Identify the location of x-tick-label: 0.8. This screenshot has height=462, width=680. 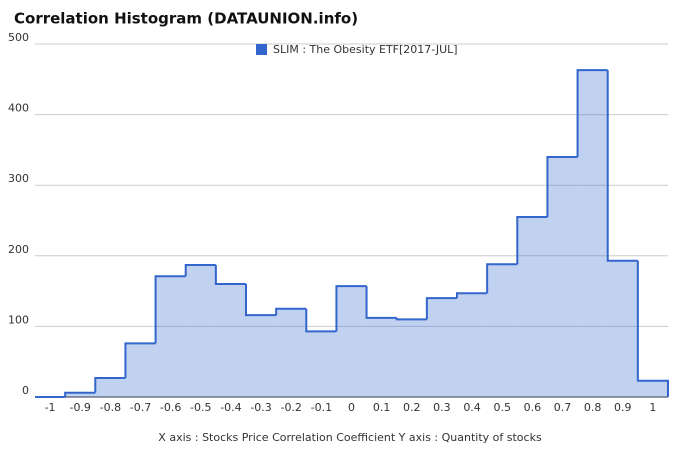
(593, 407).